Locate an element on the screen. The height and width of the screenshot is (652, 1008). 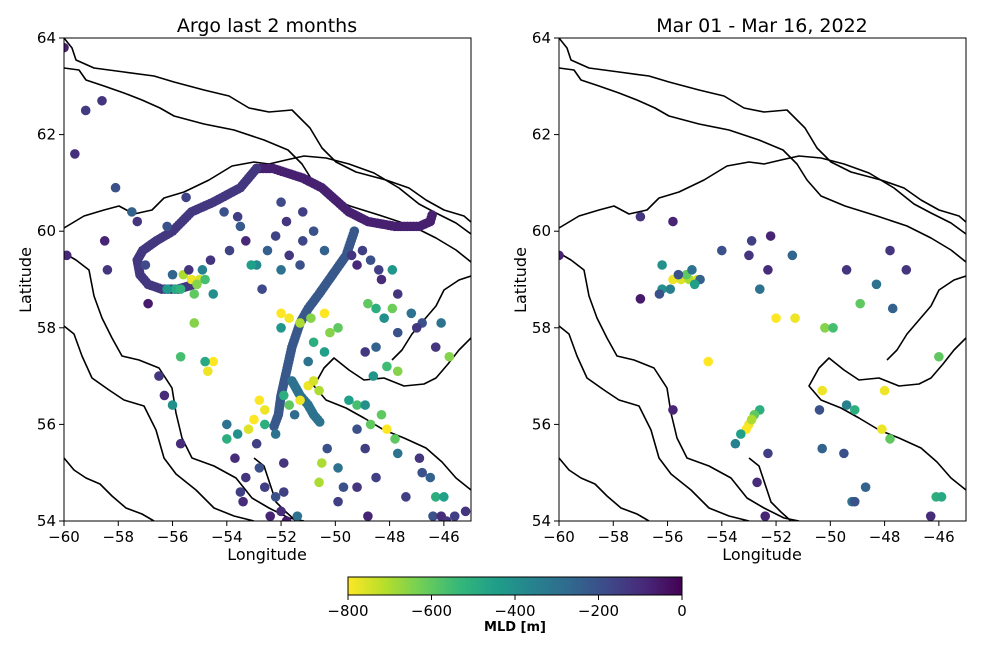
right-chart-title: Mar 01 - Mar 16, 2022 is located at coordinates (762, 26).